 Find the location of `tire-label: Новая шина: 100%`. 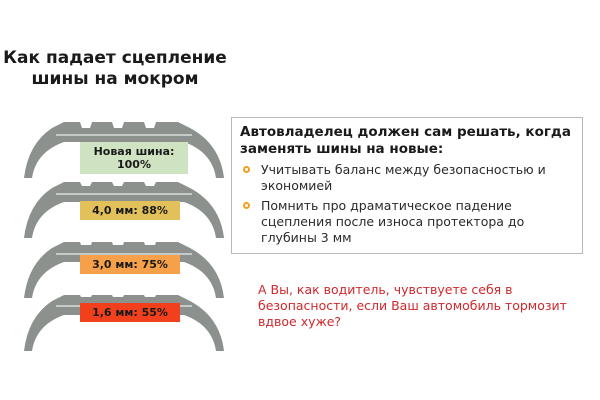

tire-label: Новая шина: 100% is located at coordinates (134, 158).